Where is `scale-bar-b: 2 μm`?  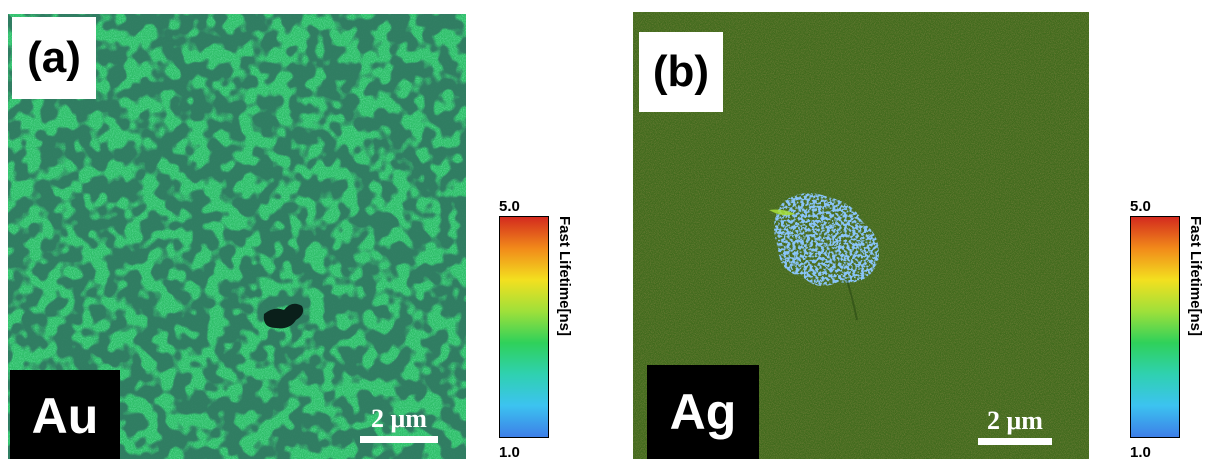
scale-bar-b: 2 μm is located at coordinates (1015, 426).